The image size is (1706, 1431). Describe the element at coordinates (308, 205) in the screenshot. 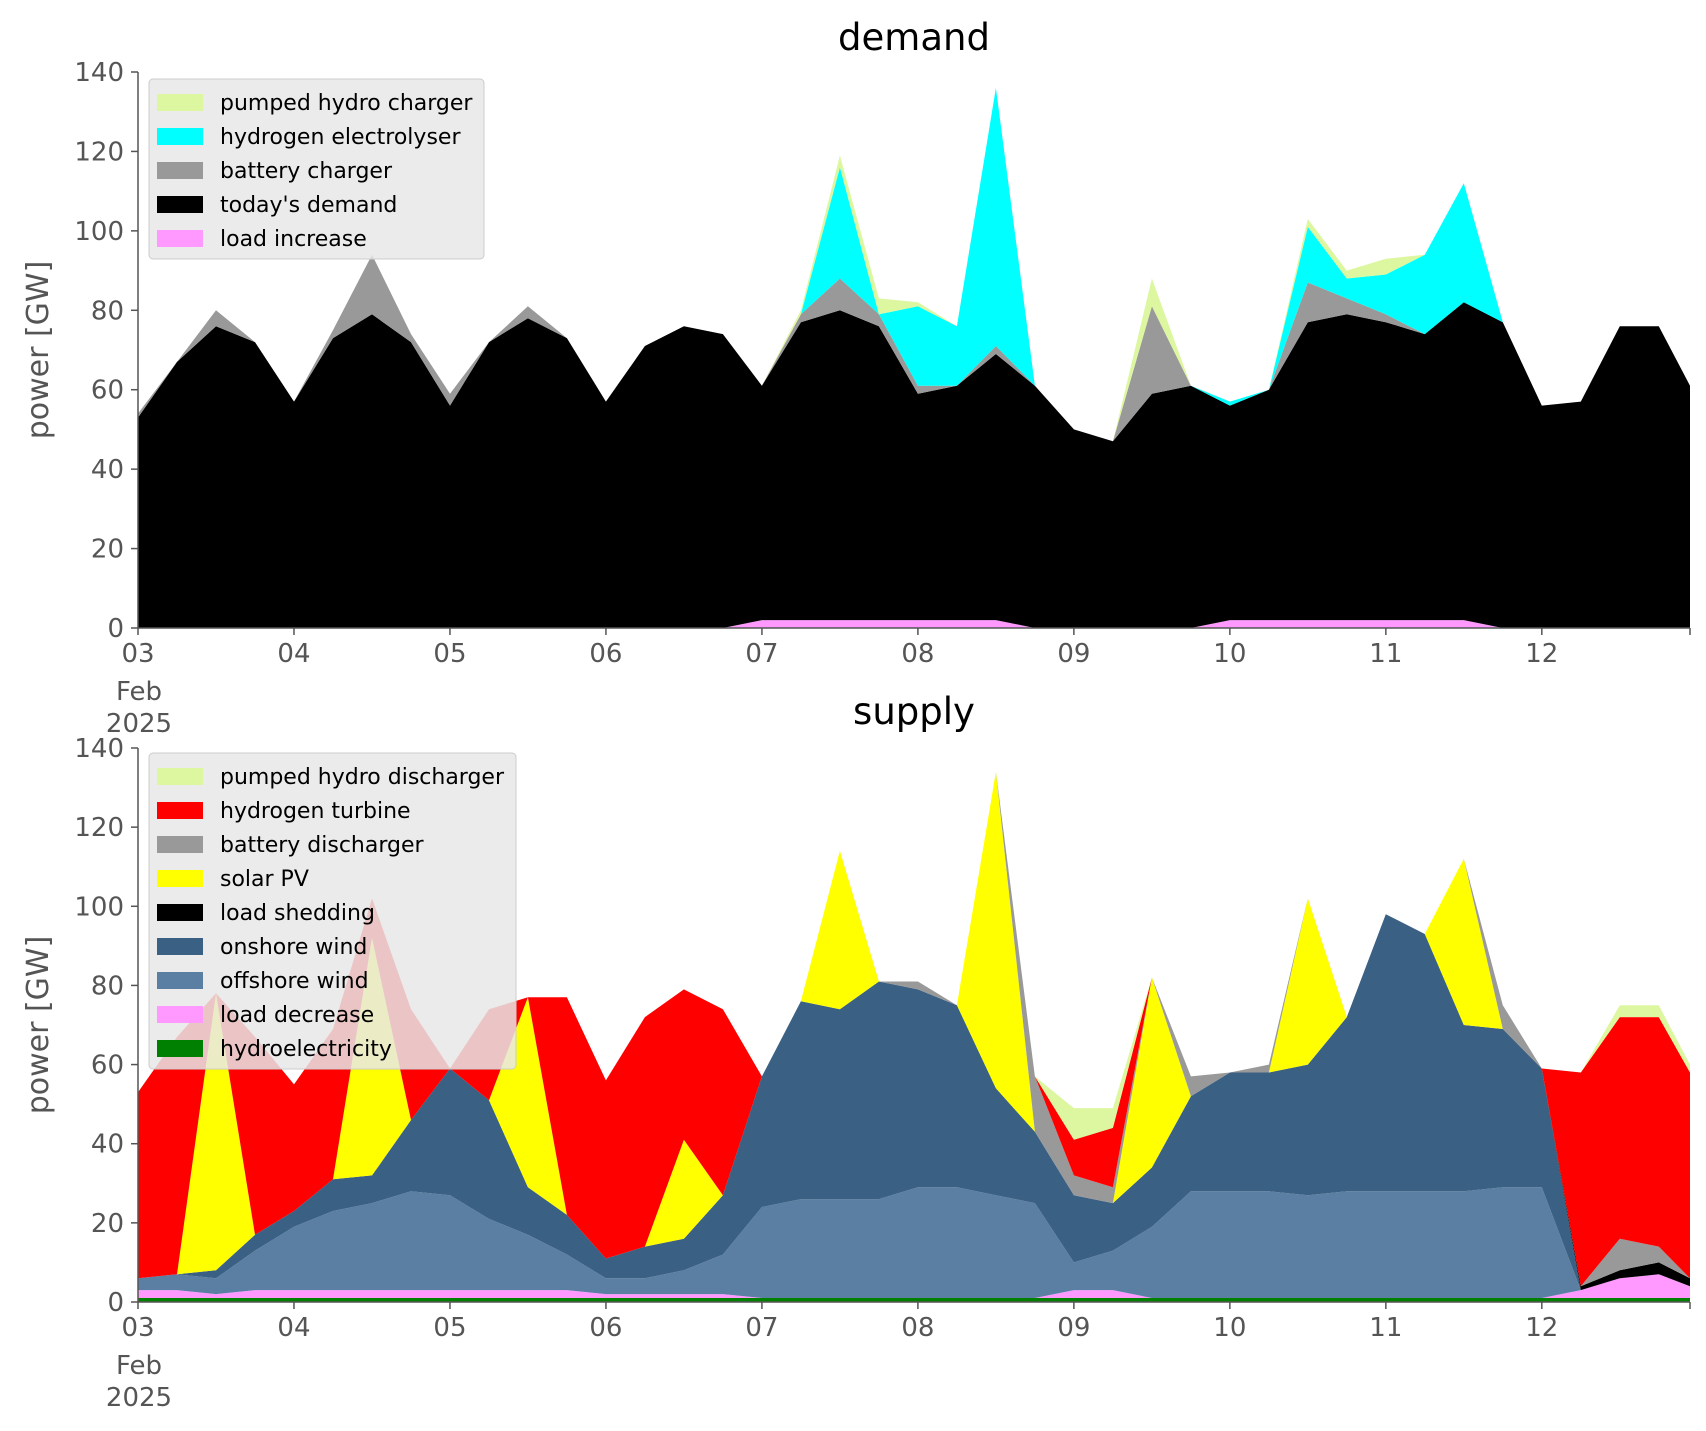

I see `legend-entry: today's demand` at that location.